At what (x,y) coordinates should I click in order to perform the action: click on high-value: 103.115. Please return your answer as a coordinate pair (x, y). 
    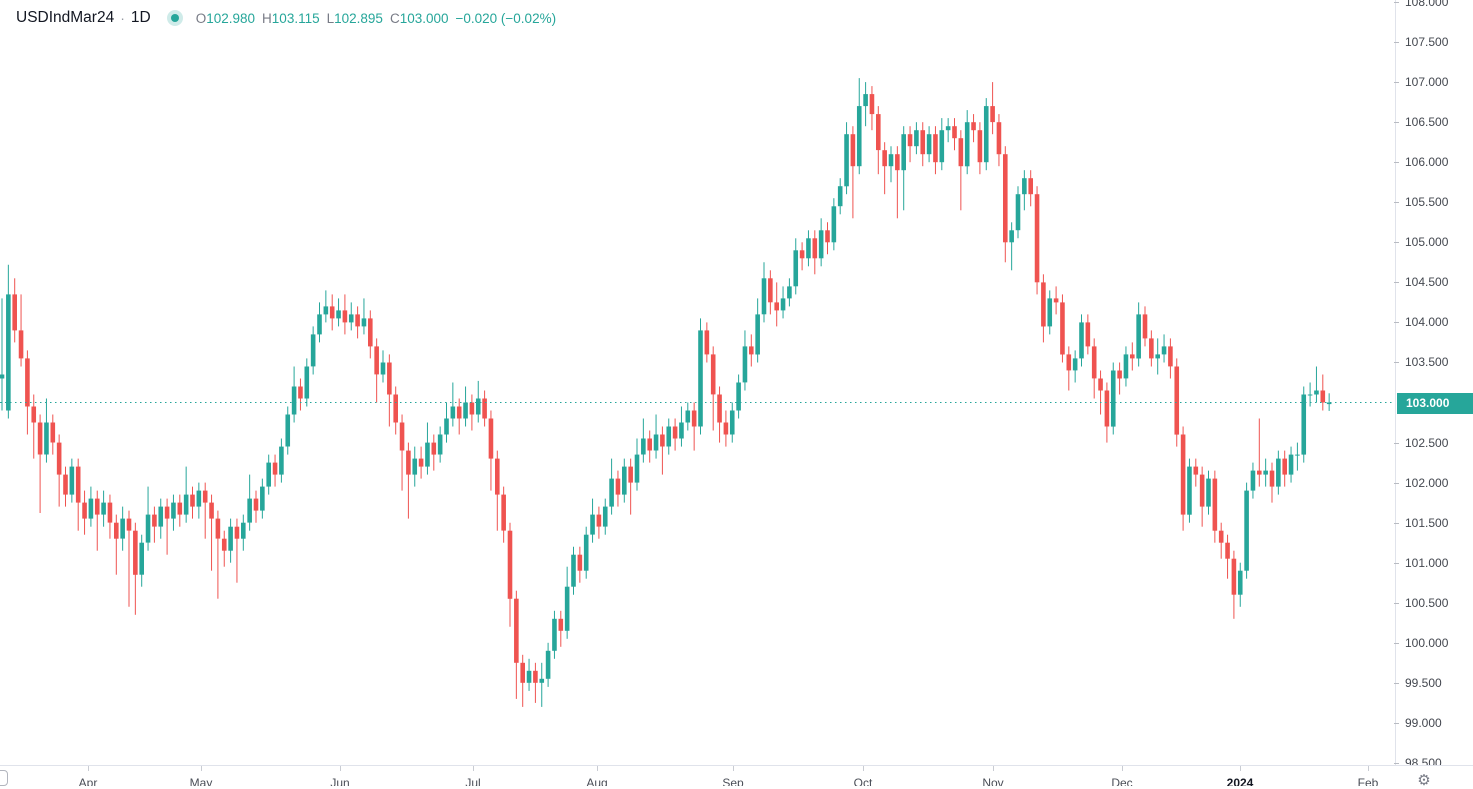
    Looking at the image, I should click on (295, 18).